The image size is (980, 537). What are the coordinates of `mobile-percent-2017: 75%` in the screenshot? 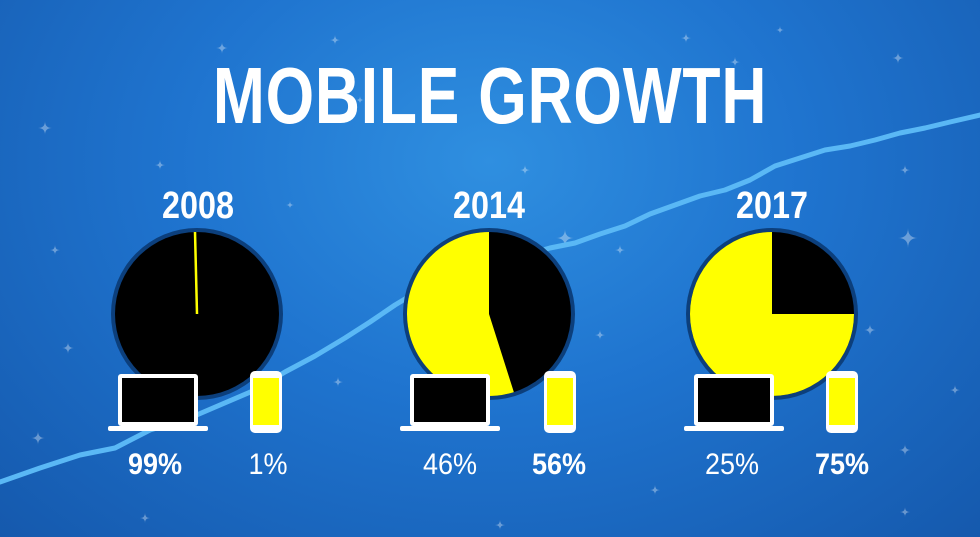 It's located at (842, 464).